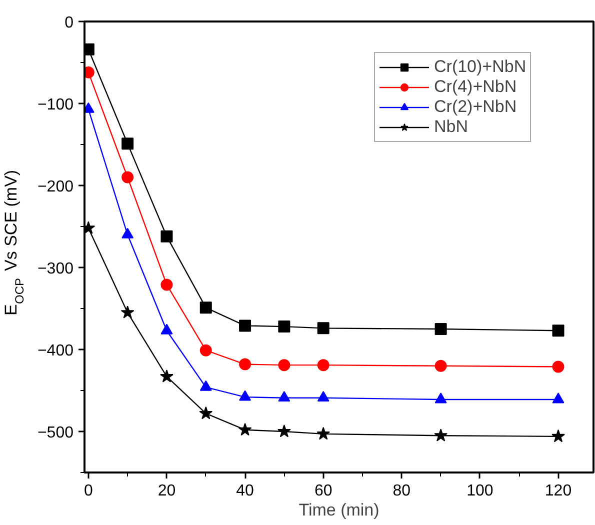  Describe the element at coordinates (558, 491) in the screenshot. I see `x-tick-label: 120` at that location.